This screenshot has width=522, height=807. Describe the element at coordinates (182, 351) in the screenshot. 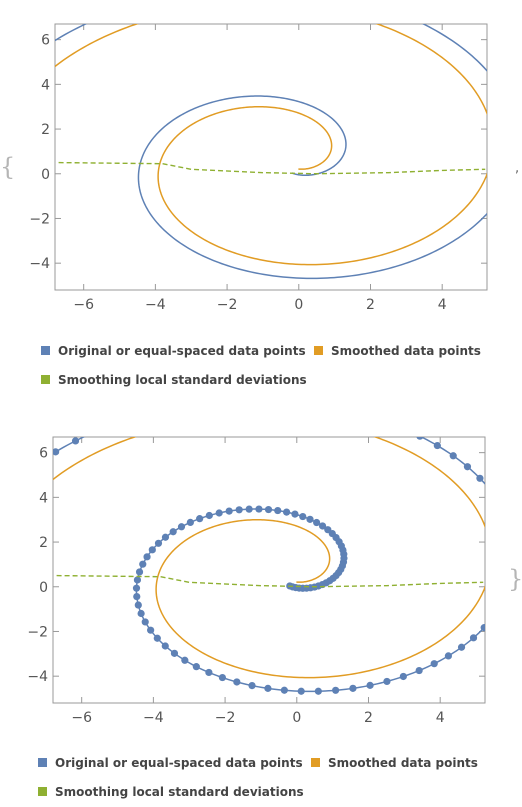

I see `legend-label-original: Original or equal-spaced data points` at that location.